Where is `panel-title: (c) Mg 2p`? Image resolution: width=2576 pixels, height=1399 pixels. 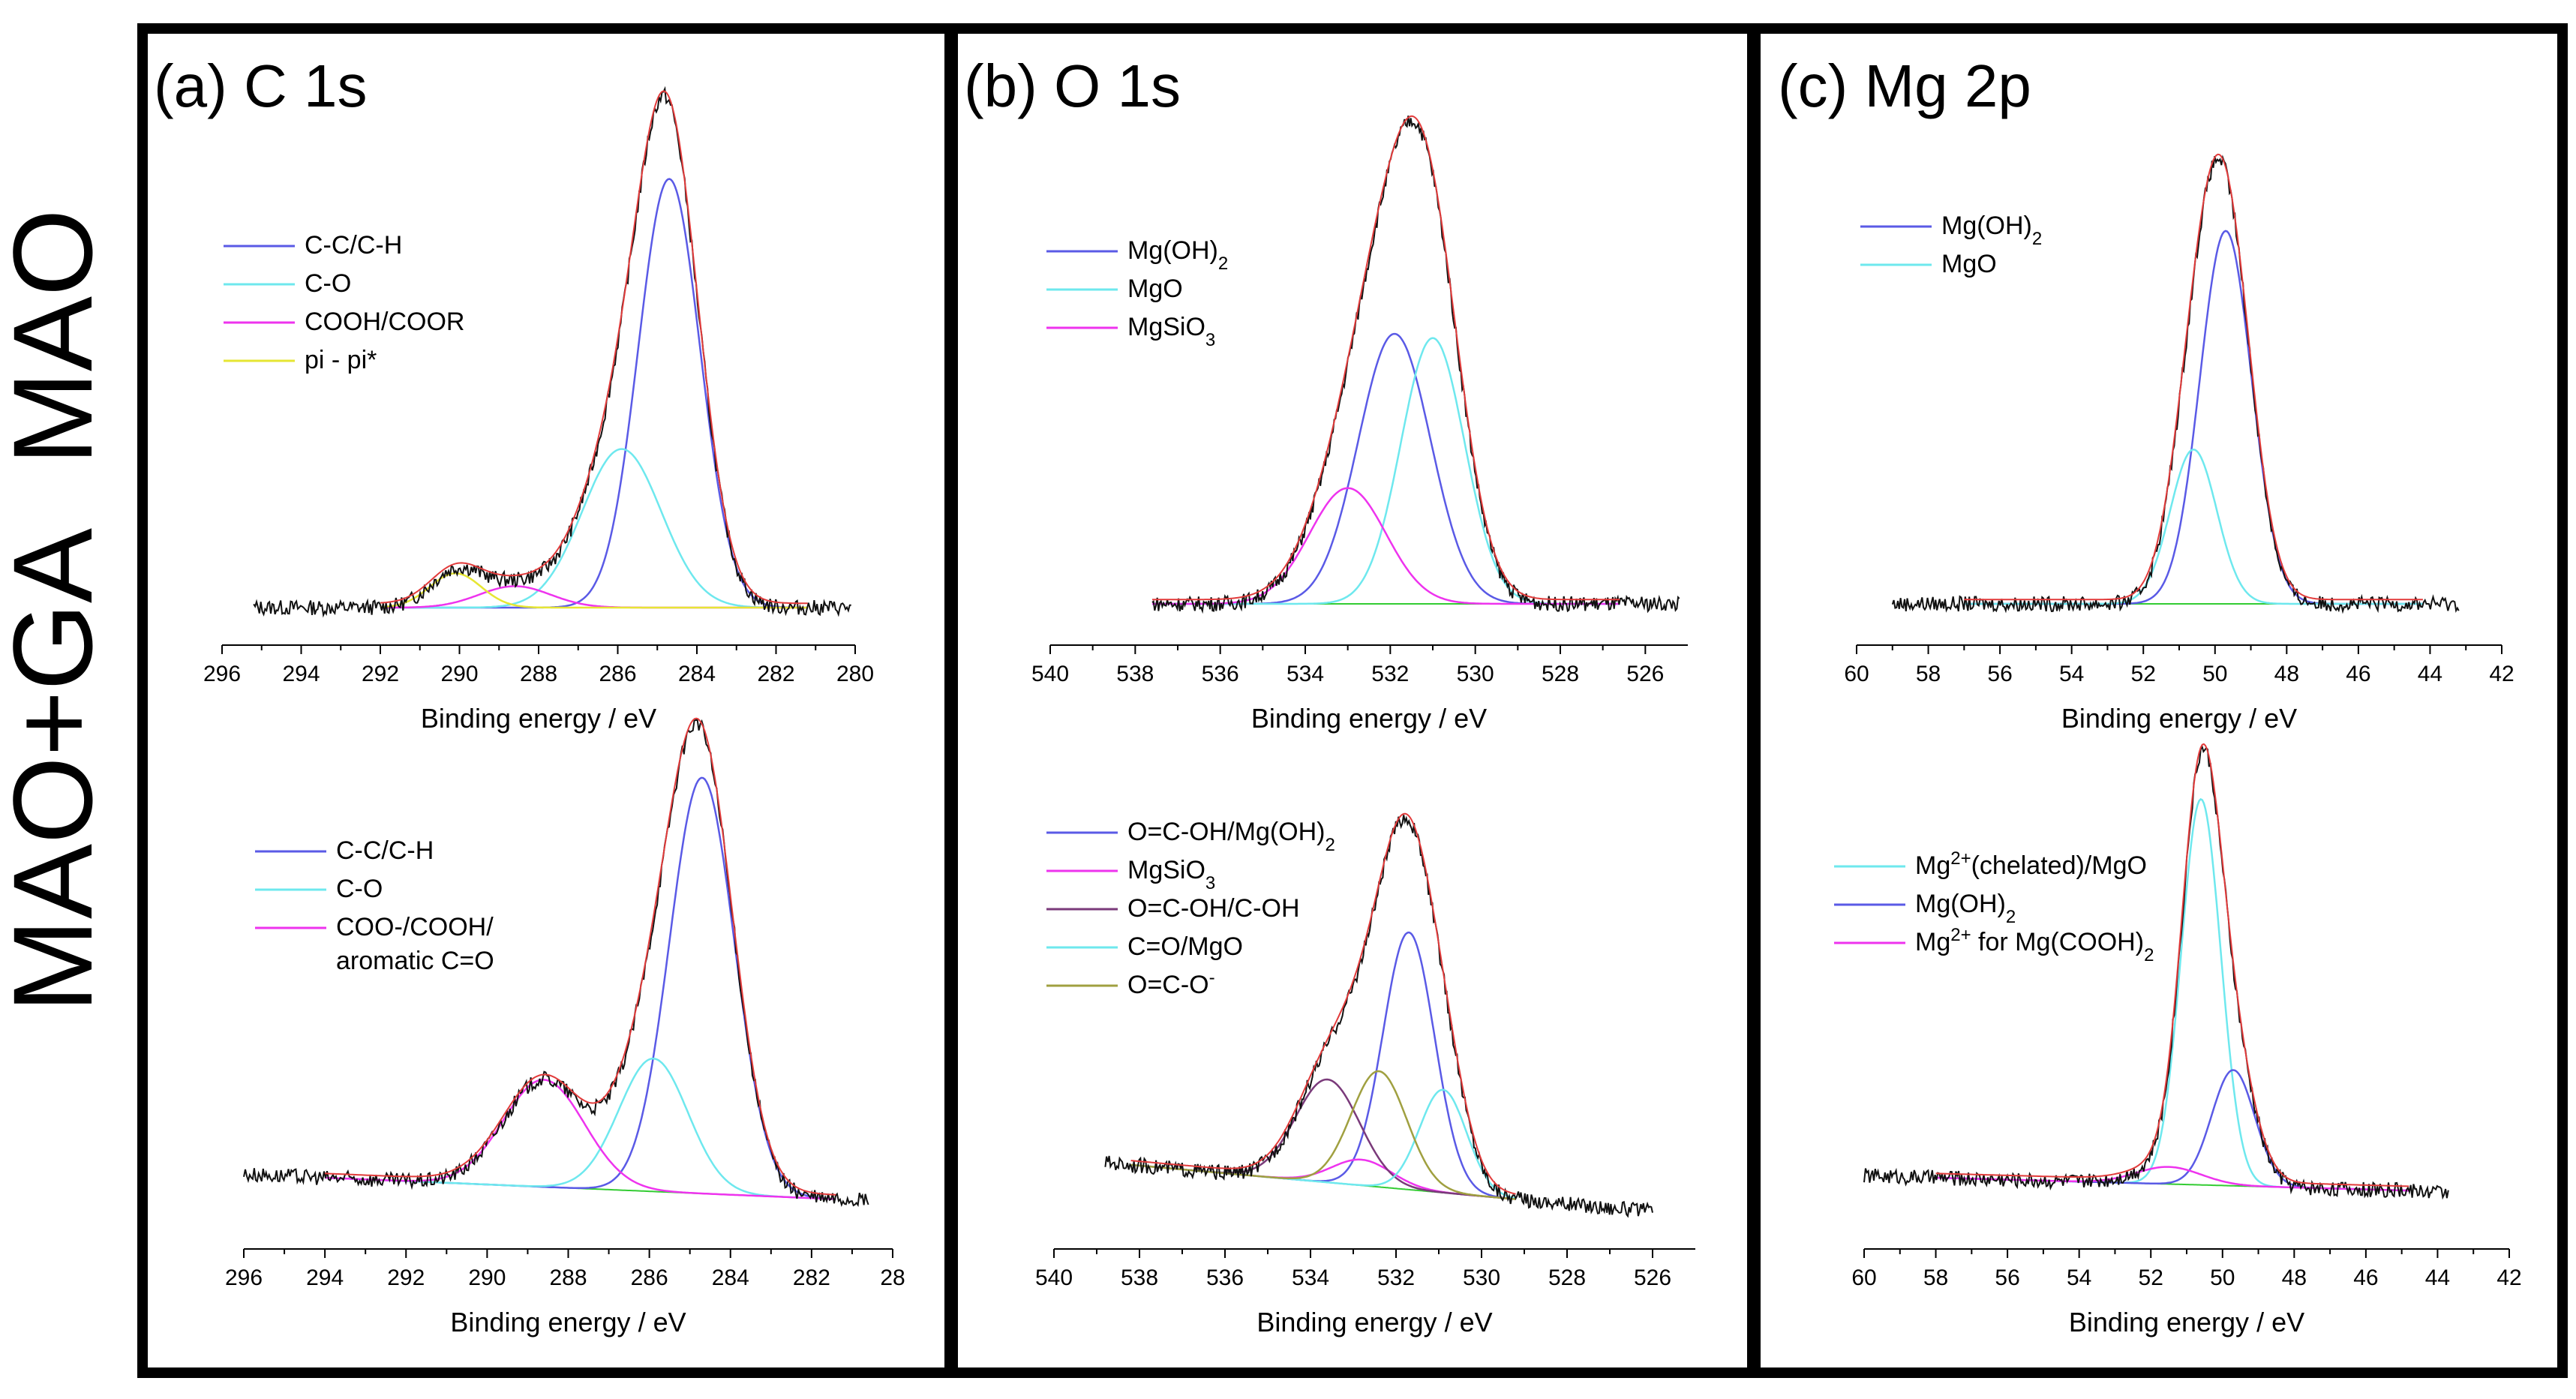 panel-title: (c) Mg 2p is located at coordinates (1904, 86).